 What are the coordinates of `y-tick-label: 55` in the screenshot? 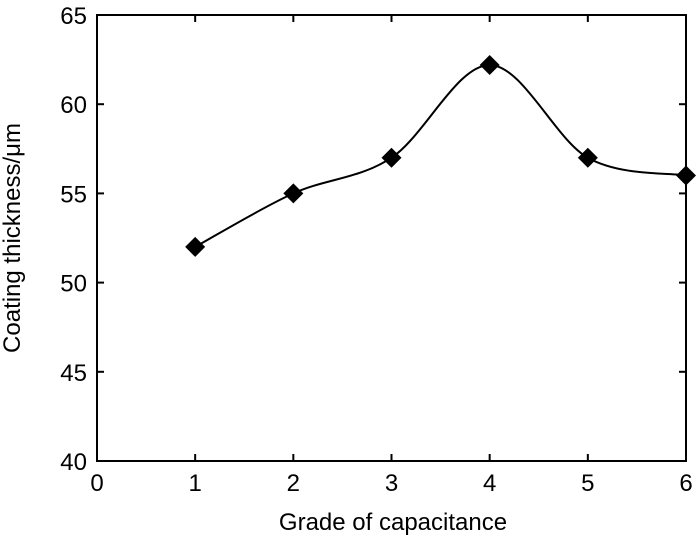 It's located at (73, 194).